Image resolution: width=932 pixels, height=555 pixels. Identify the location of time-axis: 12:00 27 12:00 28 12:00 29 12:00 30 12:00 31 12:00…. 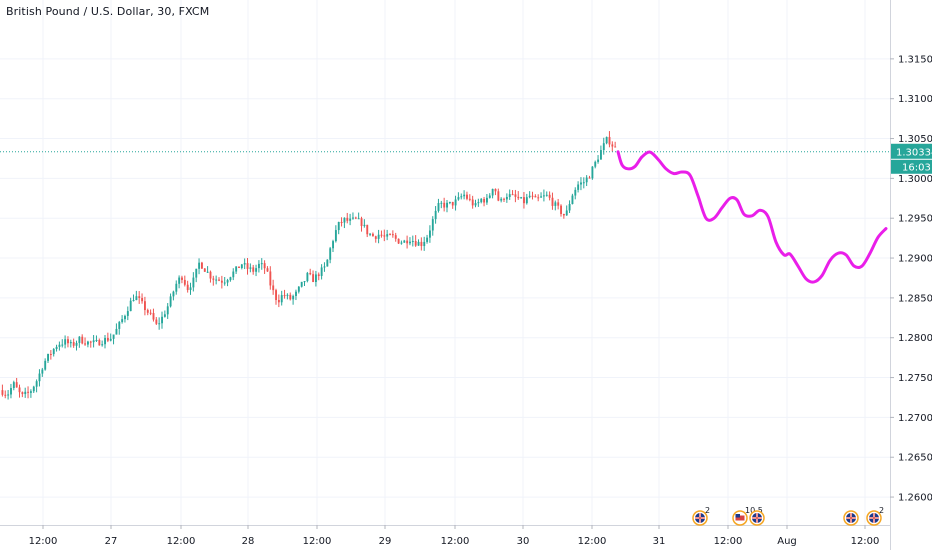
(445, 536).